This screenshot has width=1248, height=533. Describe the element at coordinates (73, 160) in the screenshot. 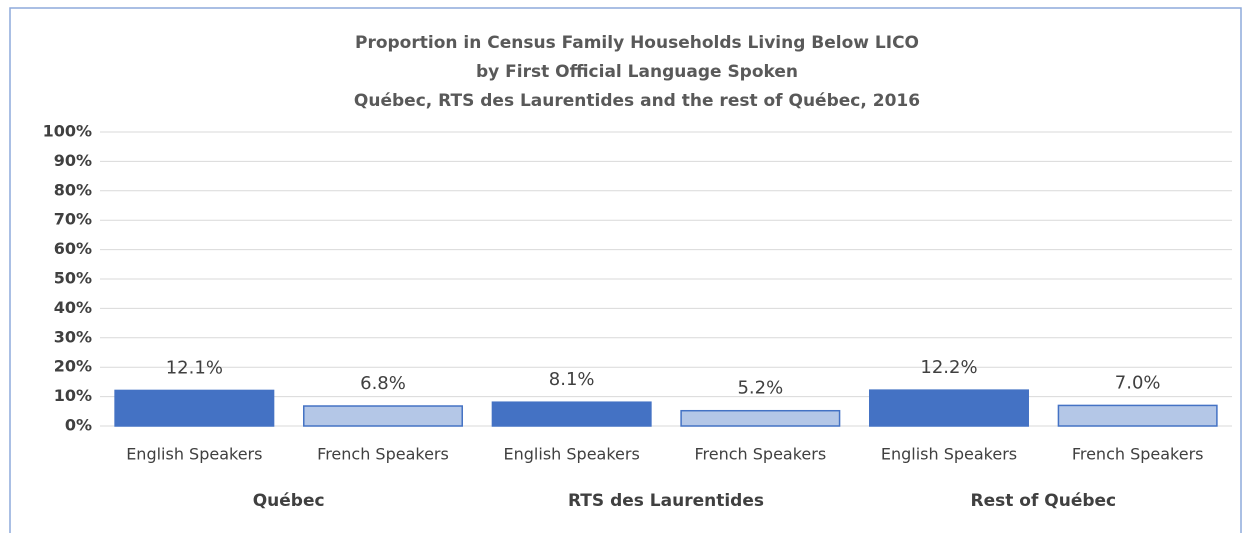

I see `y-tick-label: 90%` at that location.